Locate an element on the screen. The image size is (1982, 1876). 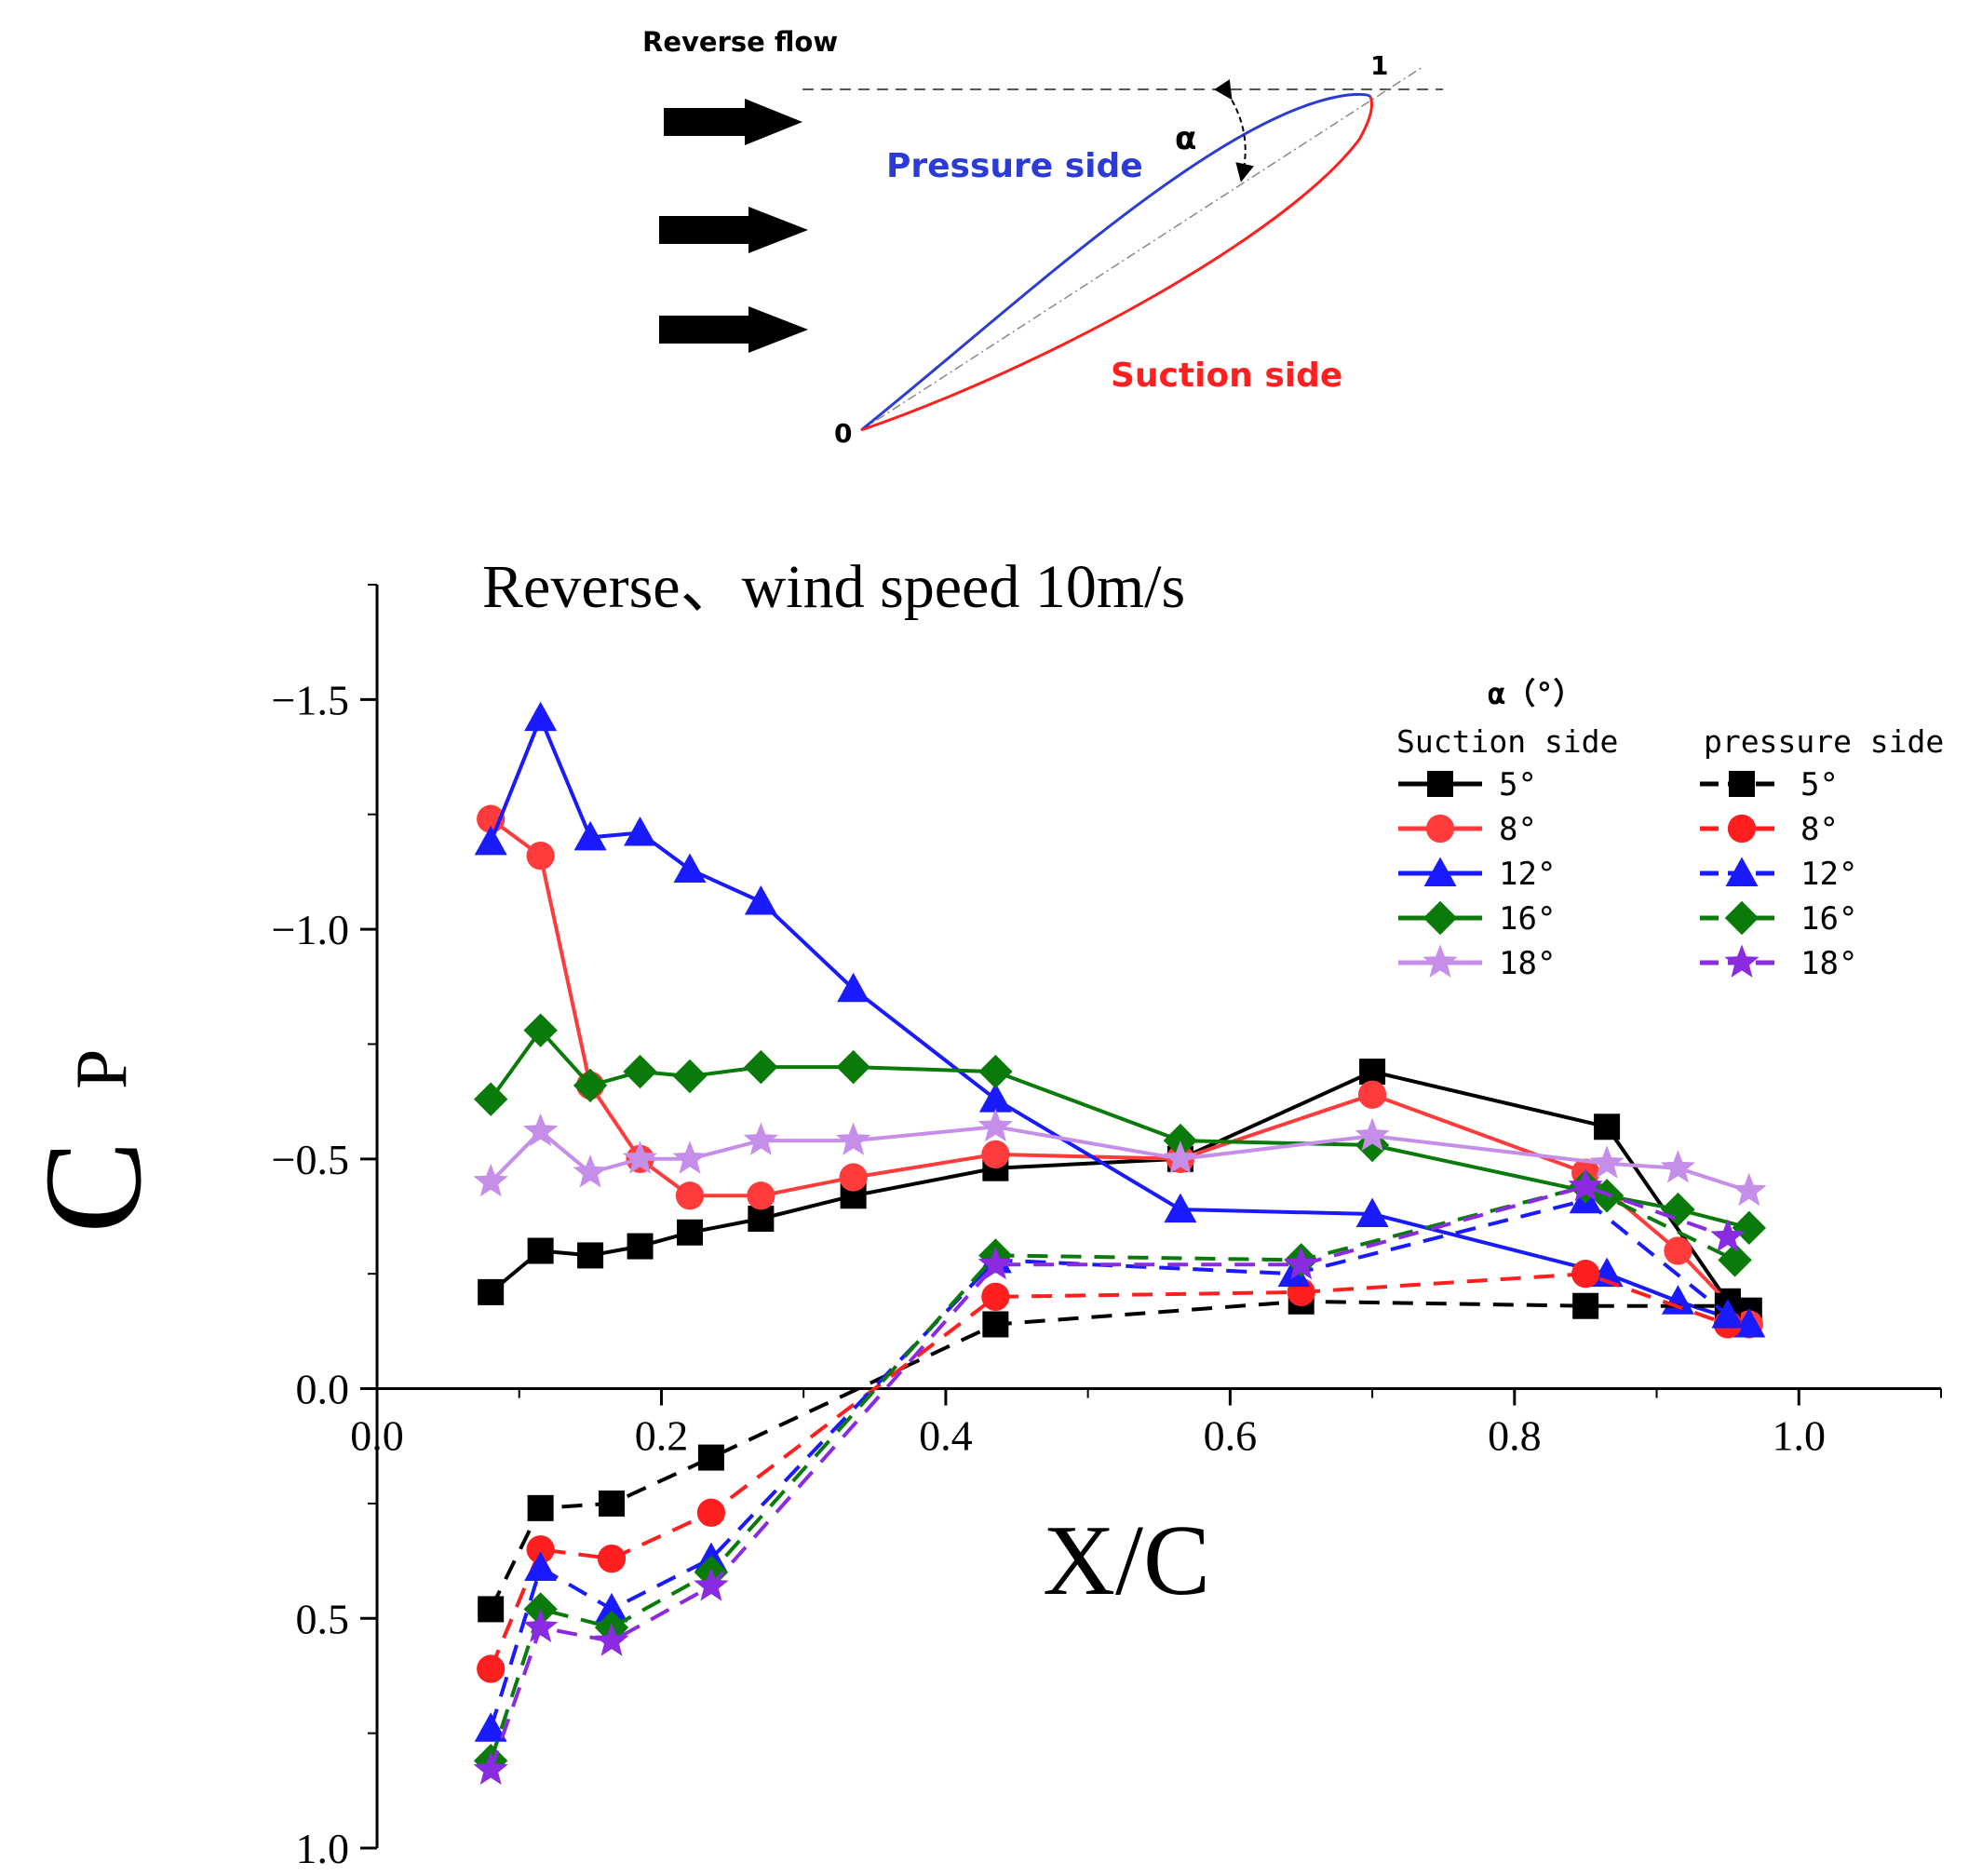
pressure-side-curve is located at coordinates (1116, 262).